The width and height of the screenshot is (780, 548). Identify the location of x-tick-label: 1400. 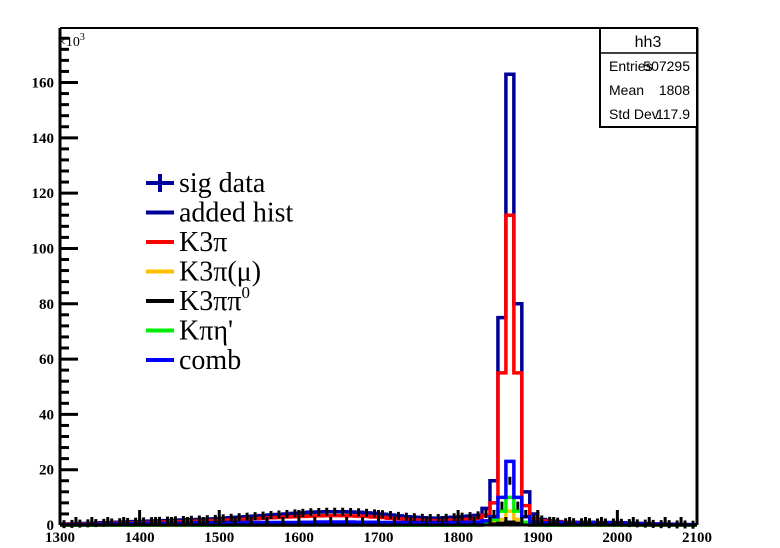
(140, 538).